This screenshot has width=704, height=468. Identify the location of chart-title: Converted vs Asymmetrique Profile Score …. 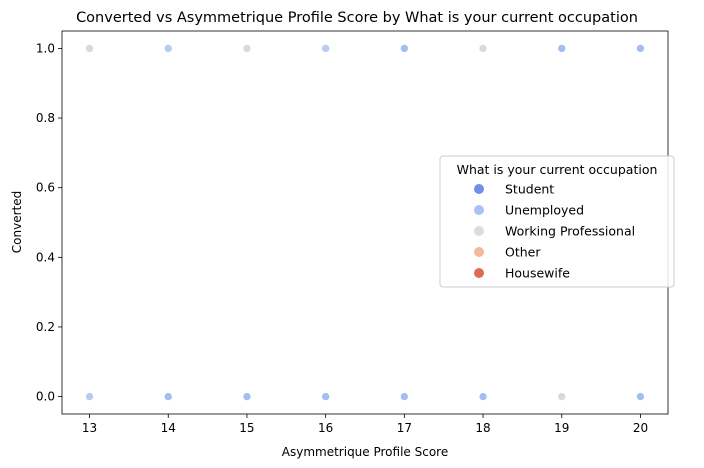
(357, 18).